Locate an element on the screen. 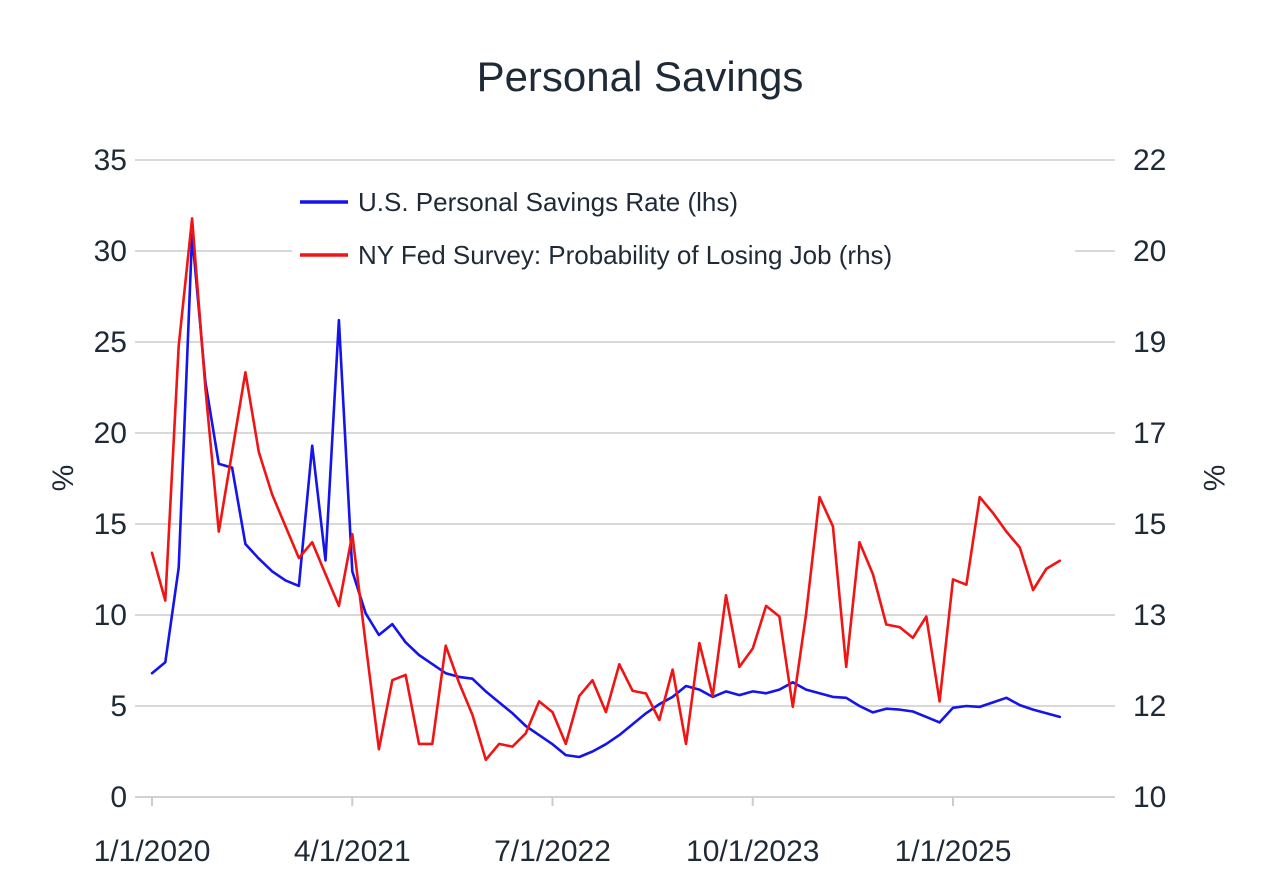 This screenshot has height=891, width=1280. x-tick-label: 1/1/2020 is located at coordinates (152, 851).